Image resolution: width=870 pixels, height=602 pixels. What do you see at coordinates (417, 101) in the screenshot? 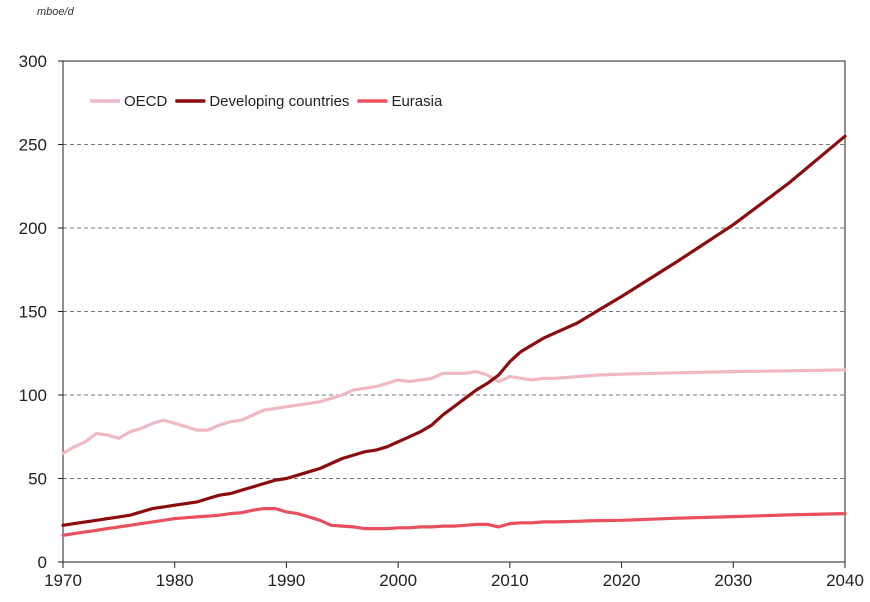
I see `legend-label-eurasia: Eurasia` at bounding box center [417, 101].